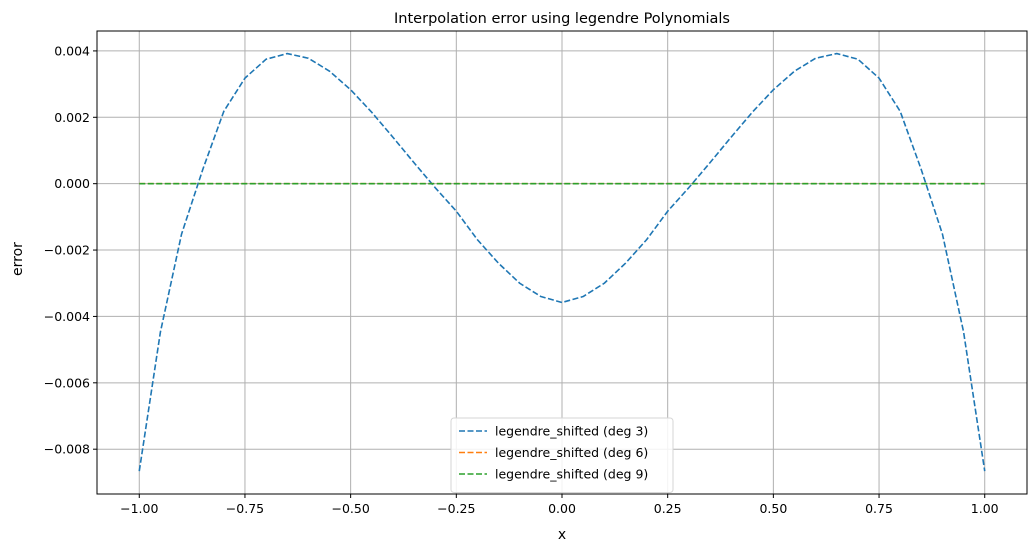  I want to click on y-tick-label: 0.000, so click(72, 183).